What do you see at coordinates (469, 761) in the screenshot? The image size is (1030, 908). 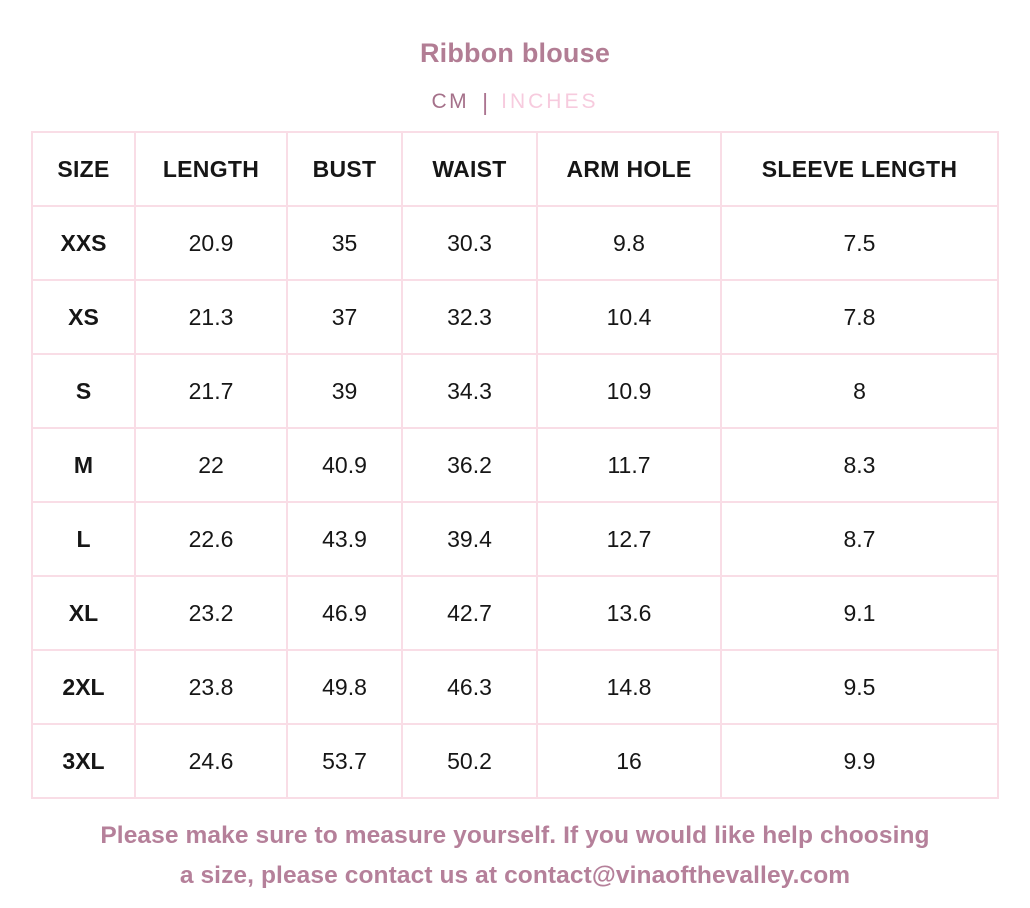 I see `value-cell: 50.2` at bounding box center [469, 761].